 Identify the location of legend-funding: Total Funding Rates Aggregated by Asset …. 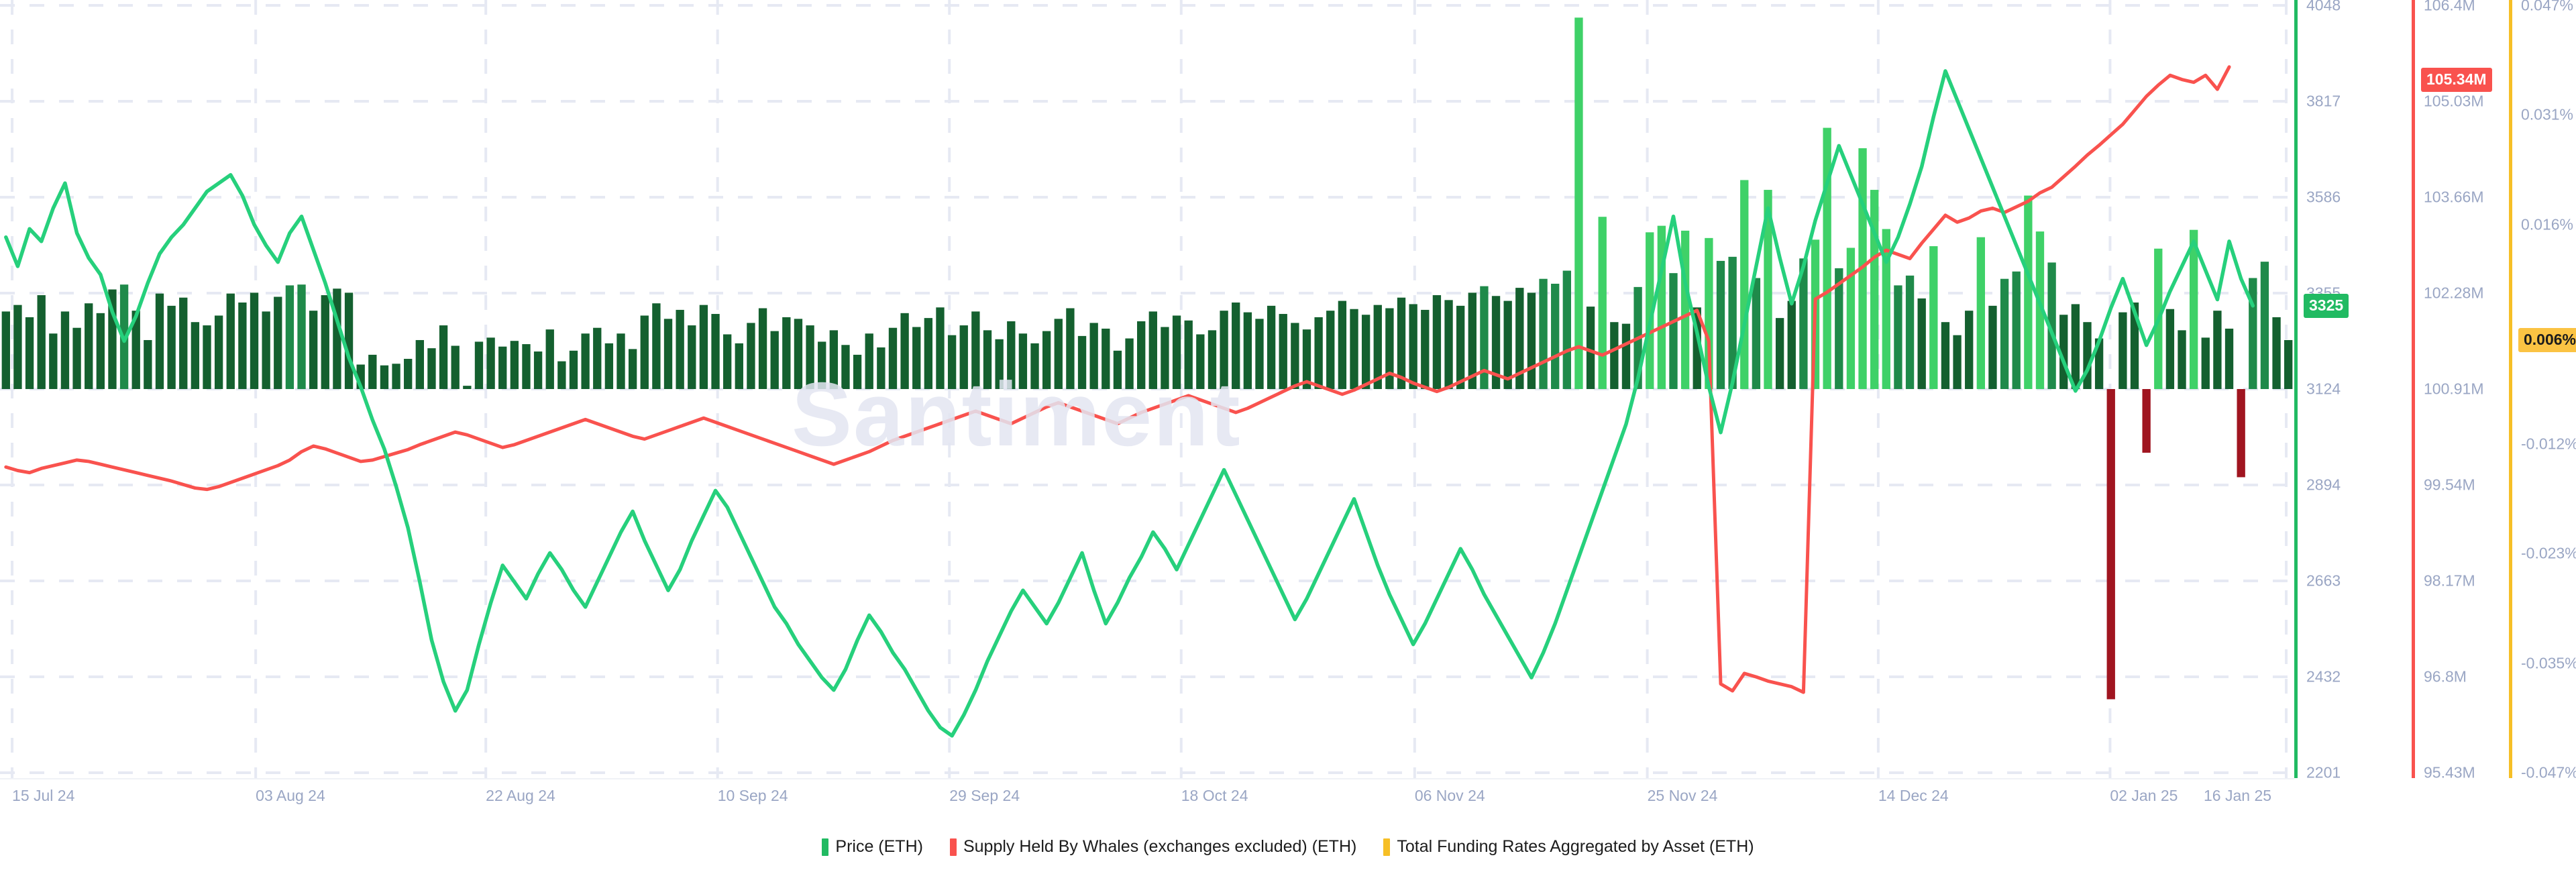
(1568, 847).